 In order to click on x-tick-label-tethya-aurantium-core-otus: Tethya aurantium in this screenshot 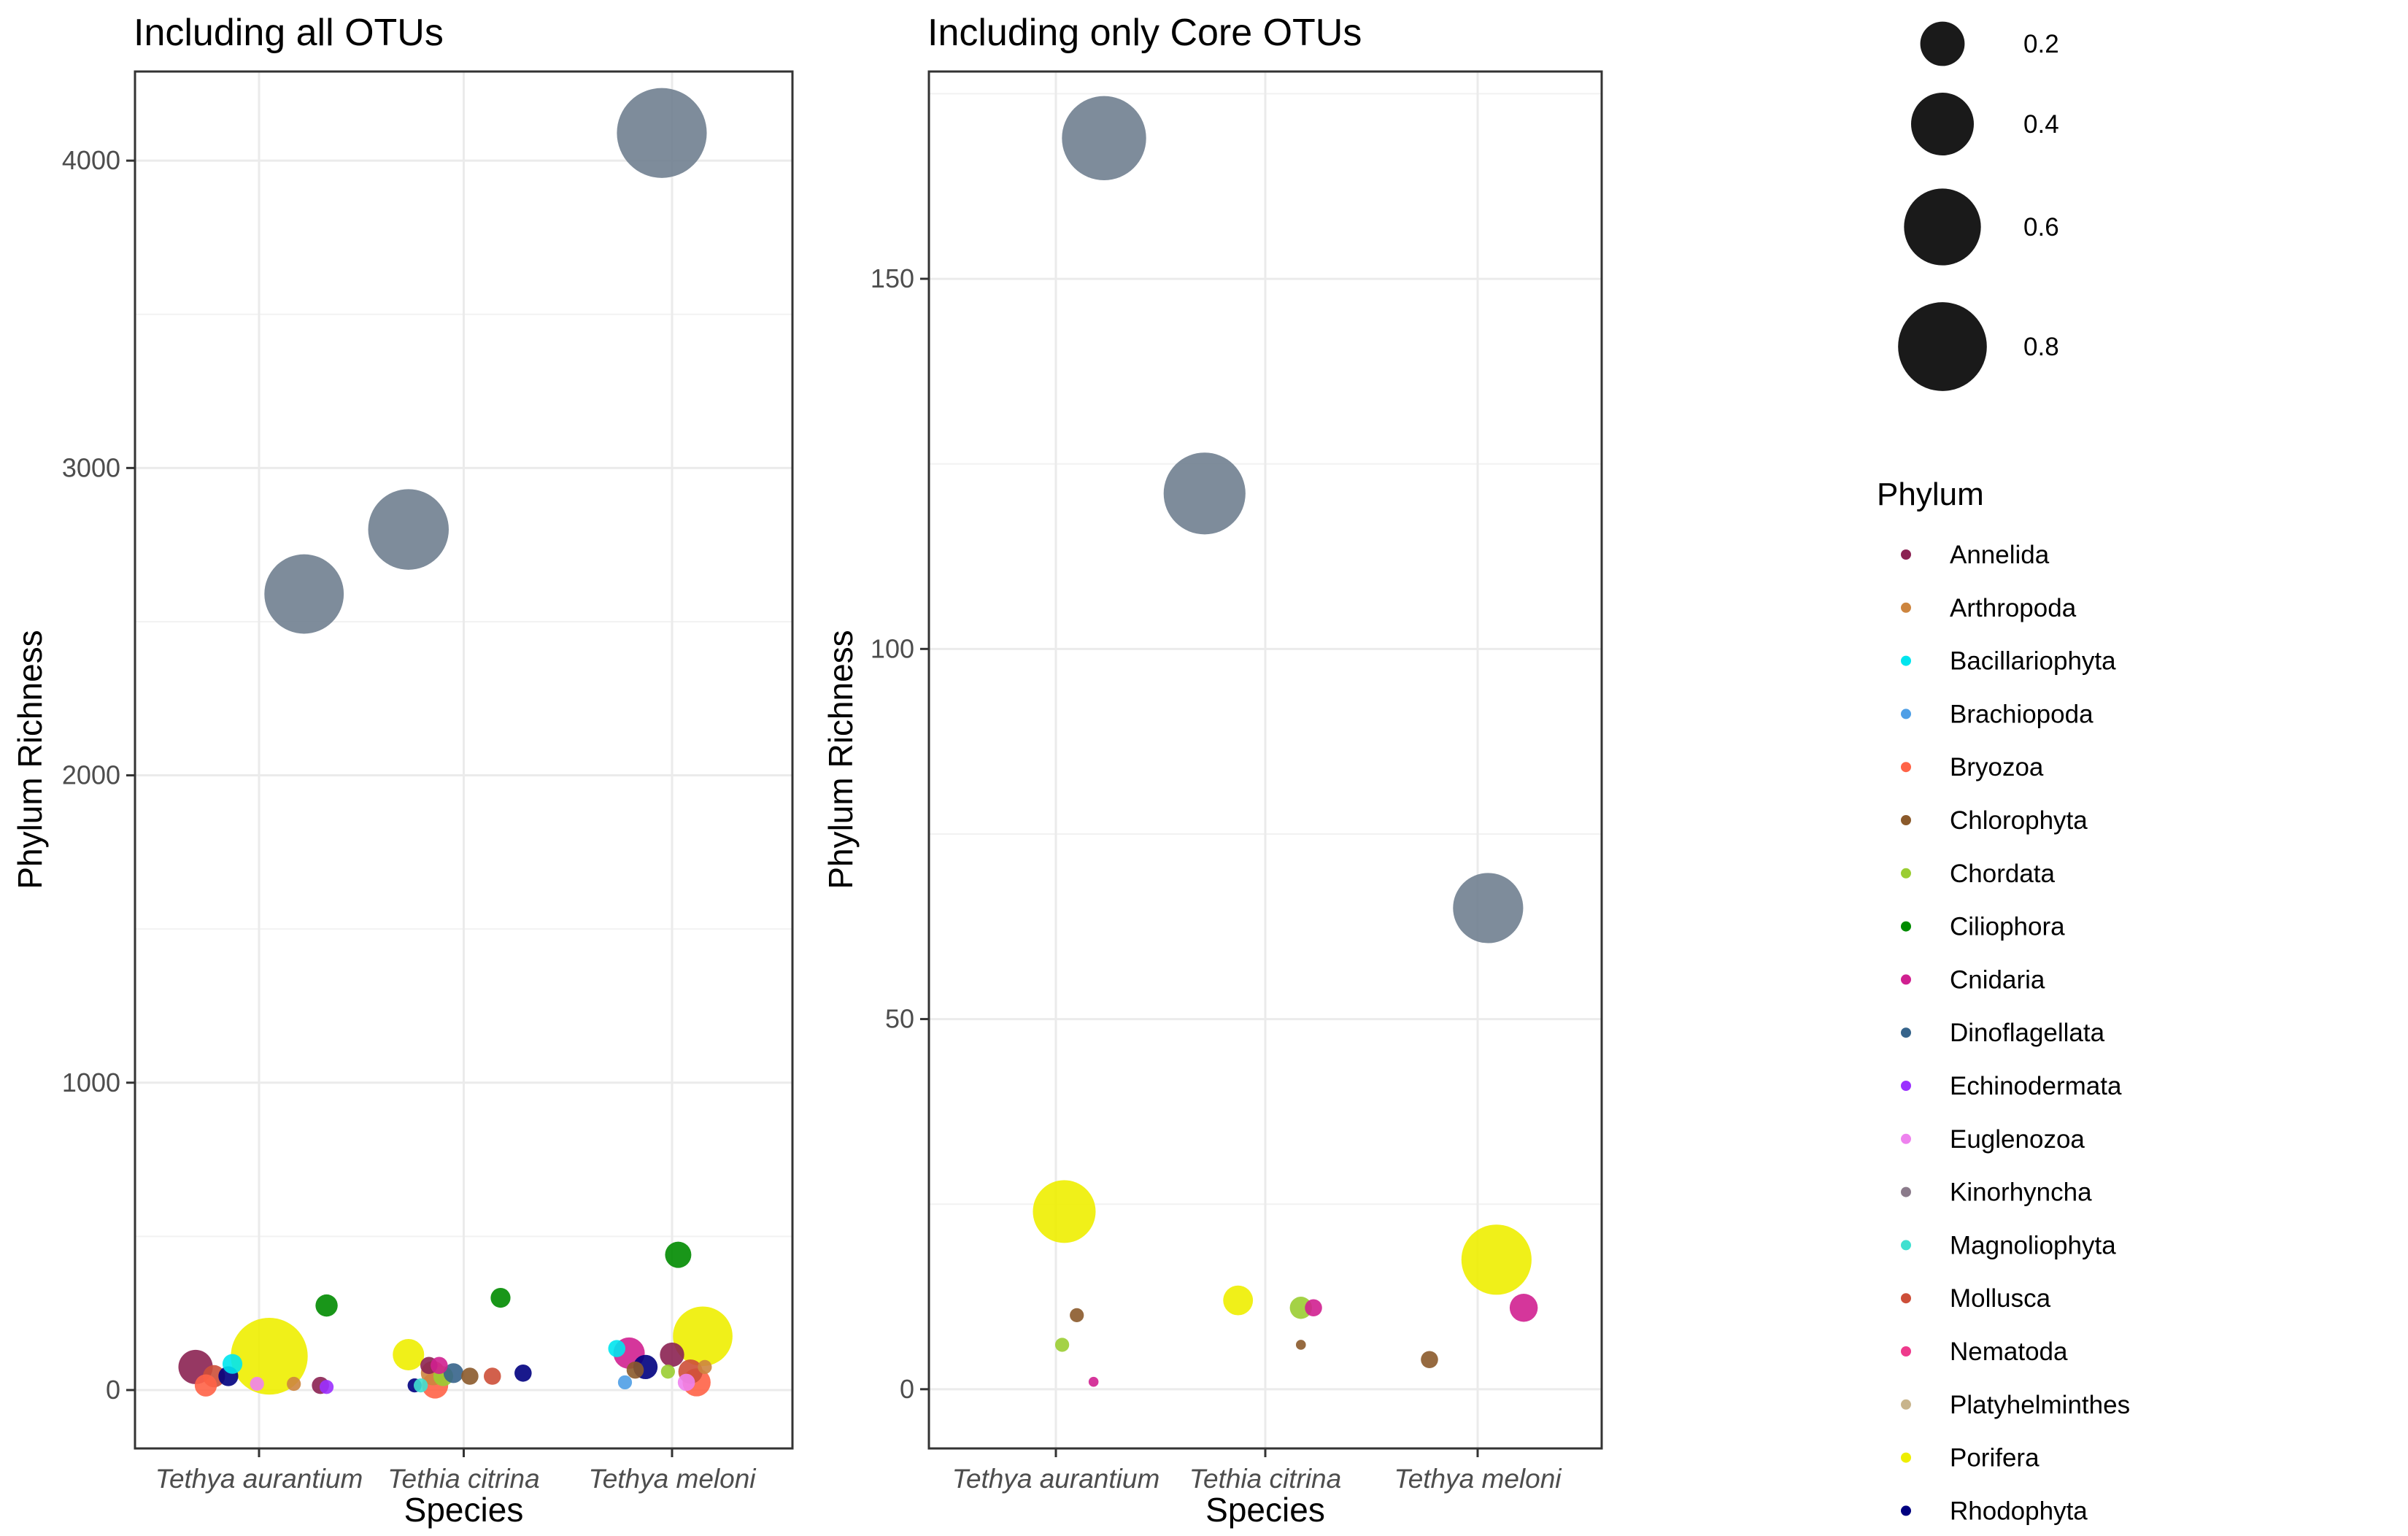, I will do `click(1056, 1479)`.